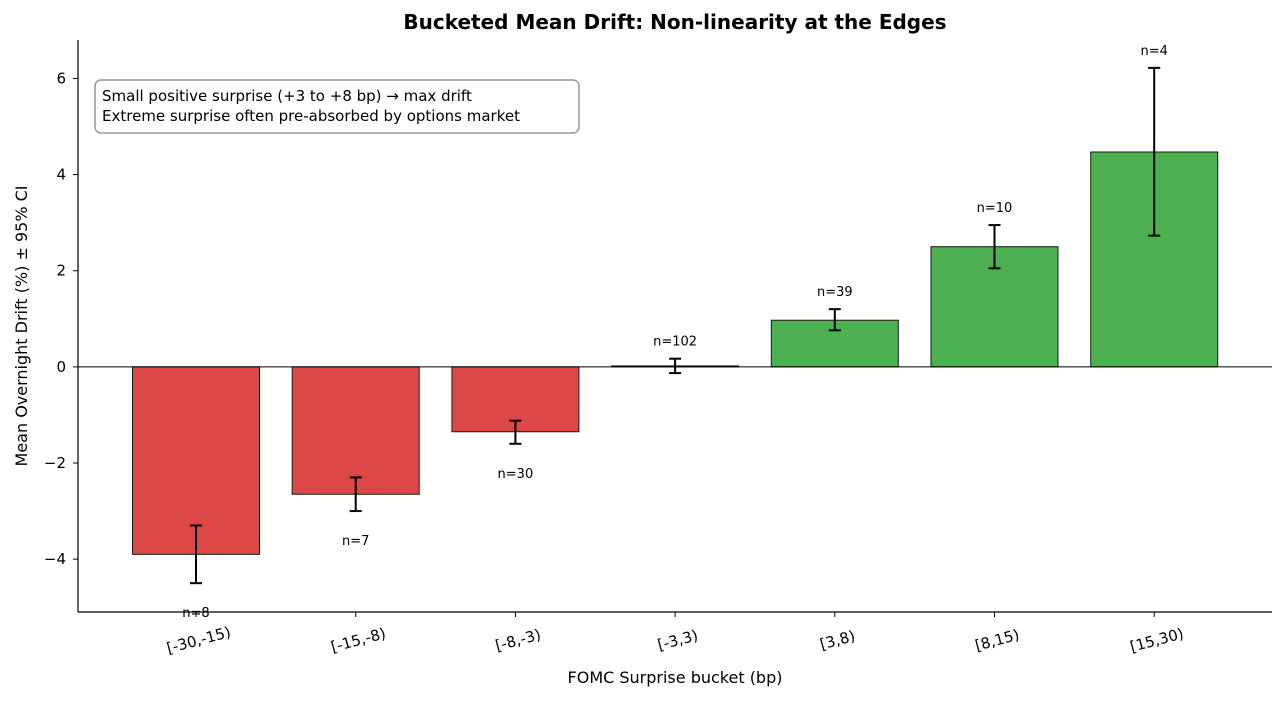  I want to click on x-tick-label: [8,15), so click(997, 640).